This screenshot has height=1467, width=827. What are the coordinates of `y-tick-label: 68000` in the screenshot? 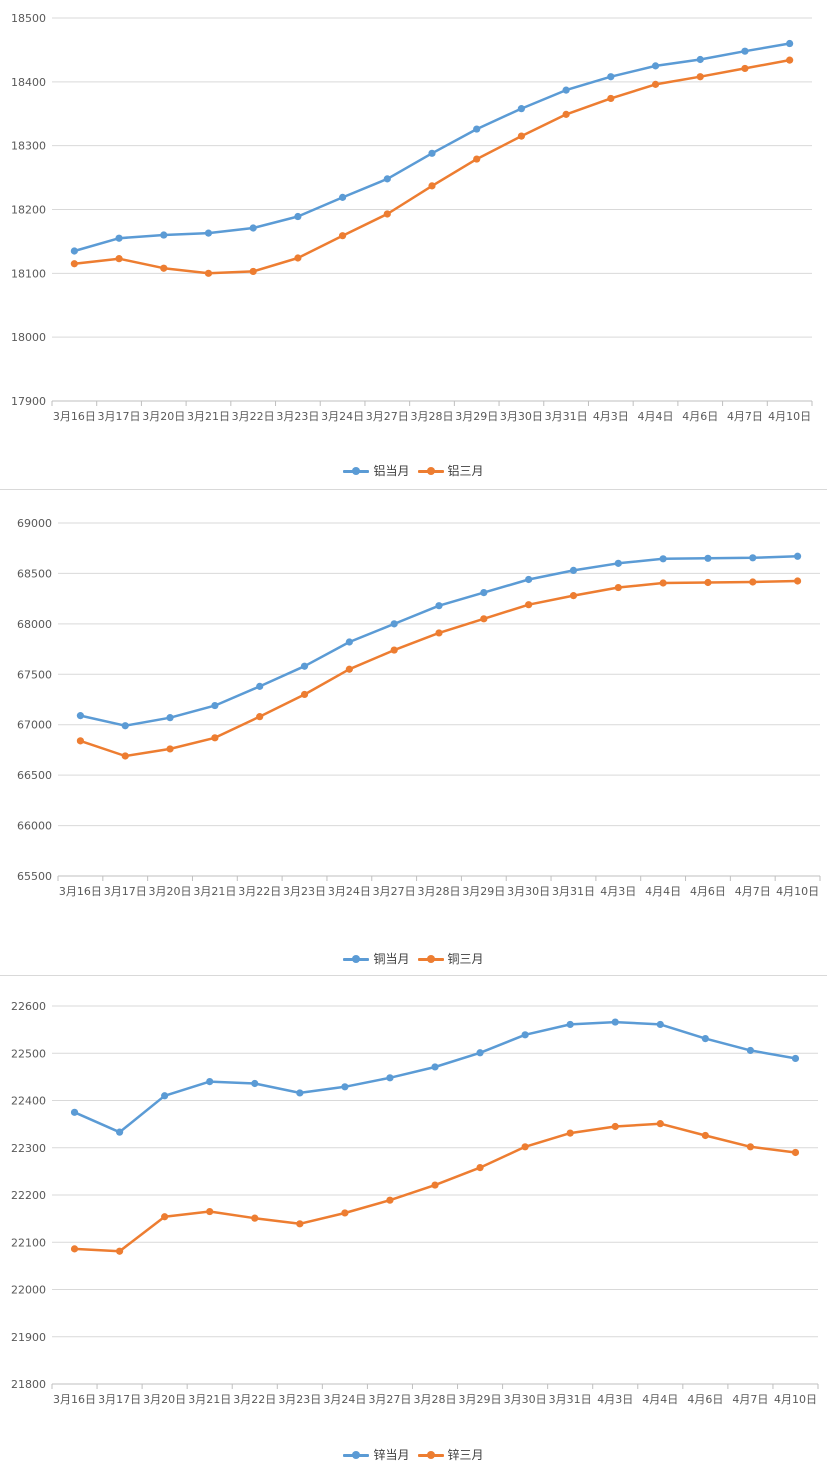 It's located at (34, 624).